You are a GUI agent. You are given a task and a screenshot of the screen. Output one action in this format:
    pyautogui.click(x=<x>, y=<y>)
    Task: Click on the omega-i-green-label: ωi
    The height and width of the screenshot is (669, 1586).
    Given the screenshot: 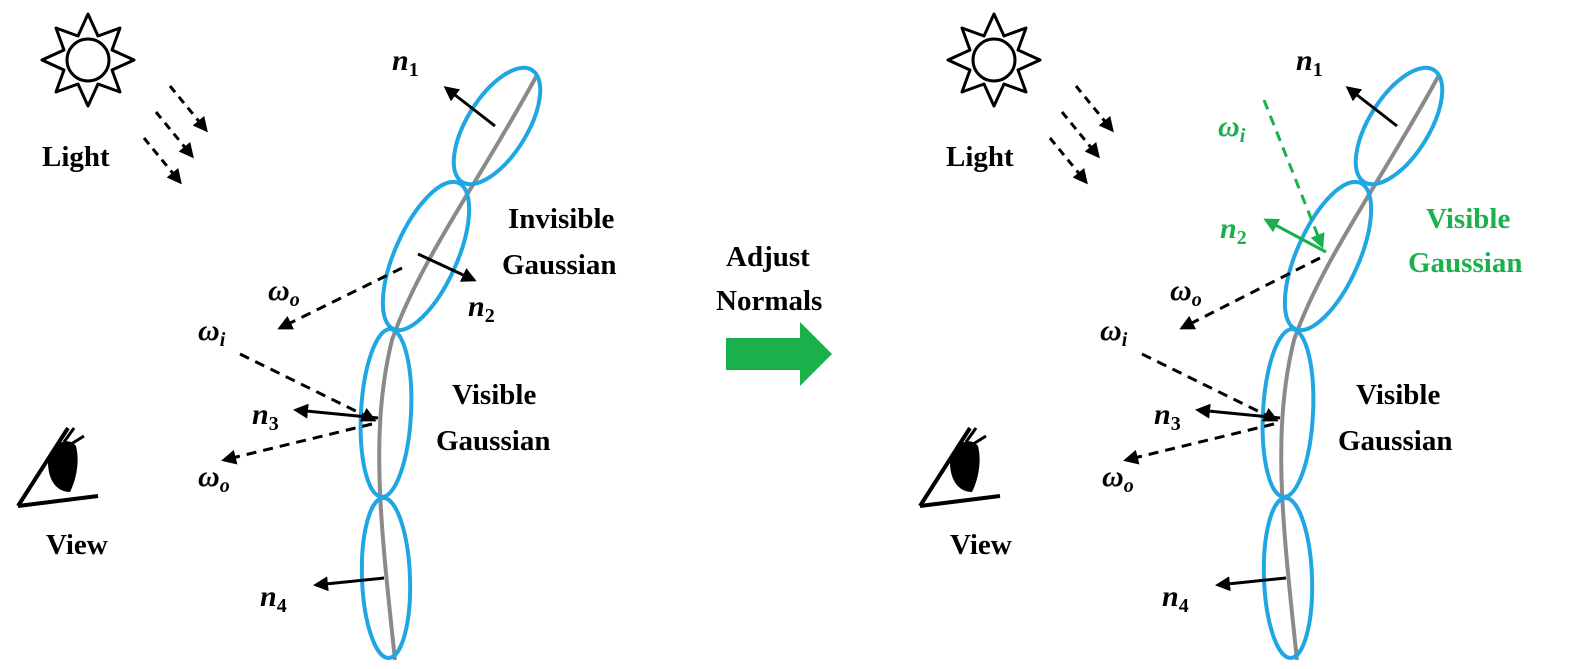 What is the action you would take?
    pyautogui.click(x=1232, y=128)
    